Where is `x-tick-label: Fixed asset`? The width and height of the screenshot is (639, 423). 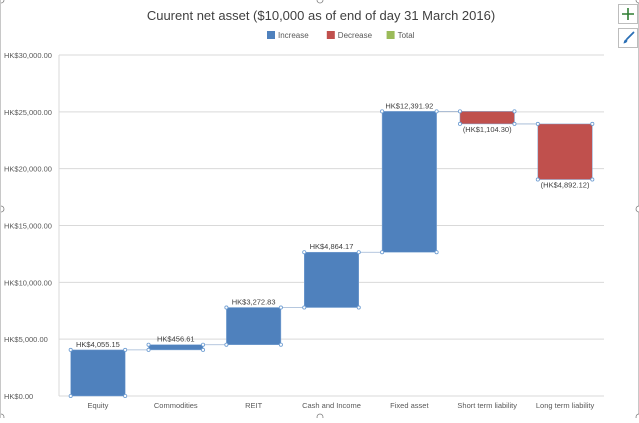 x-tick-label: Fixed asset is located at coordinates (409, 405).